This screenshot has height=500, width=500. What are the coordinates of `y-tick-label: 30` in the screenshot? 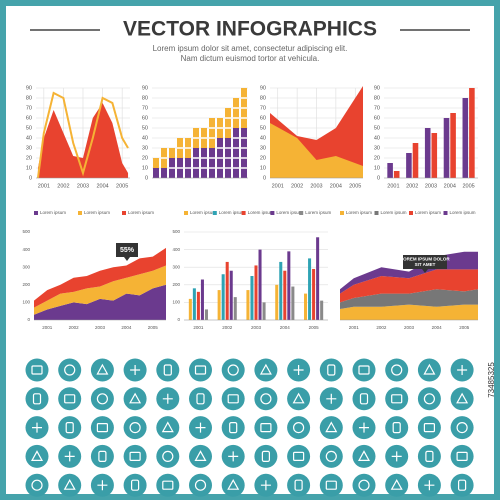 It's located at (145, 148).